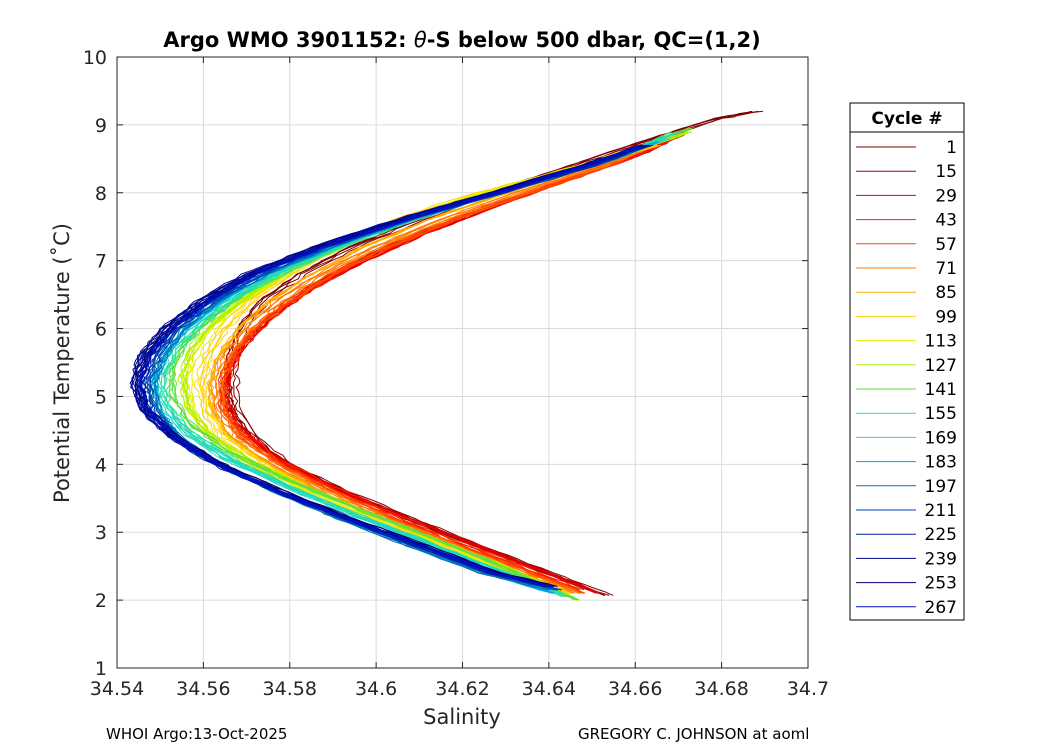 The height and width of the screenshot is (750, 1050). Describe the element at coordinates (101, 194) in the screenshot. I see `y-tick-label: 8` at that location.